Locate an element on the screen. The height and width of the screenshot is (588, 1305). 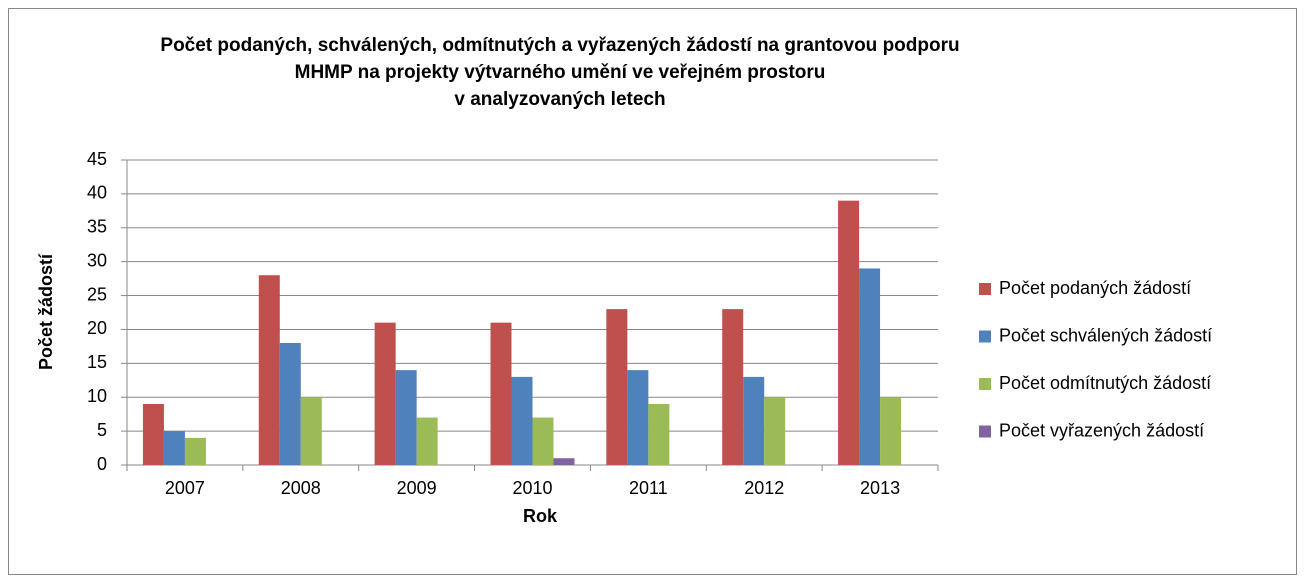
y-axis-label: Počet žádostí is located at coordinates (46, 311).